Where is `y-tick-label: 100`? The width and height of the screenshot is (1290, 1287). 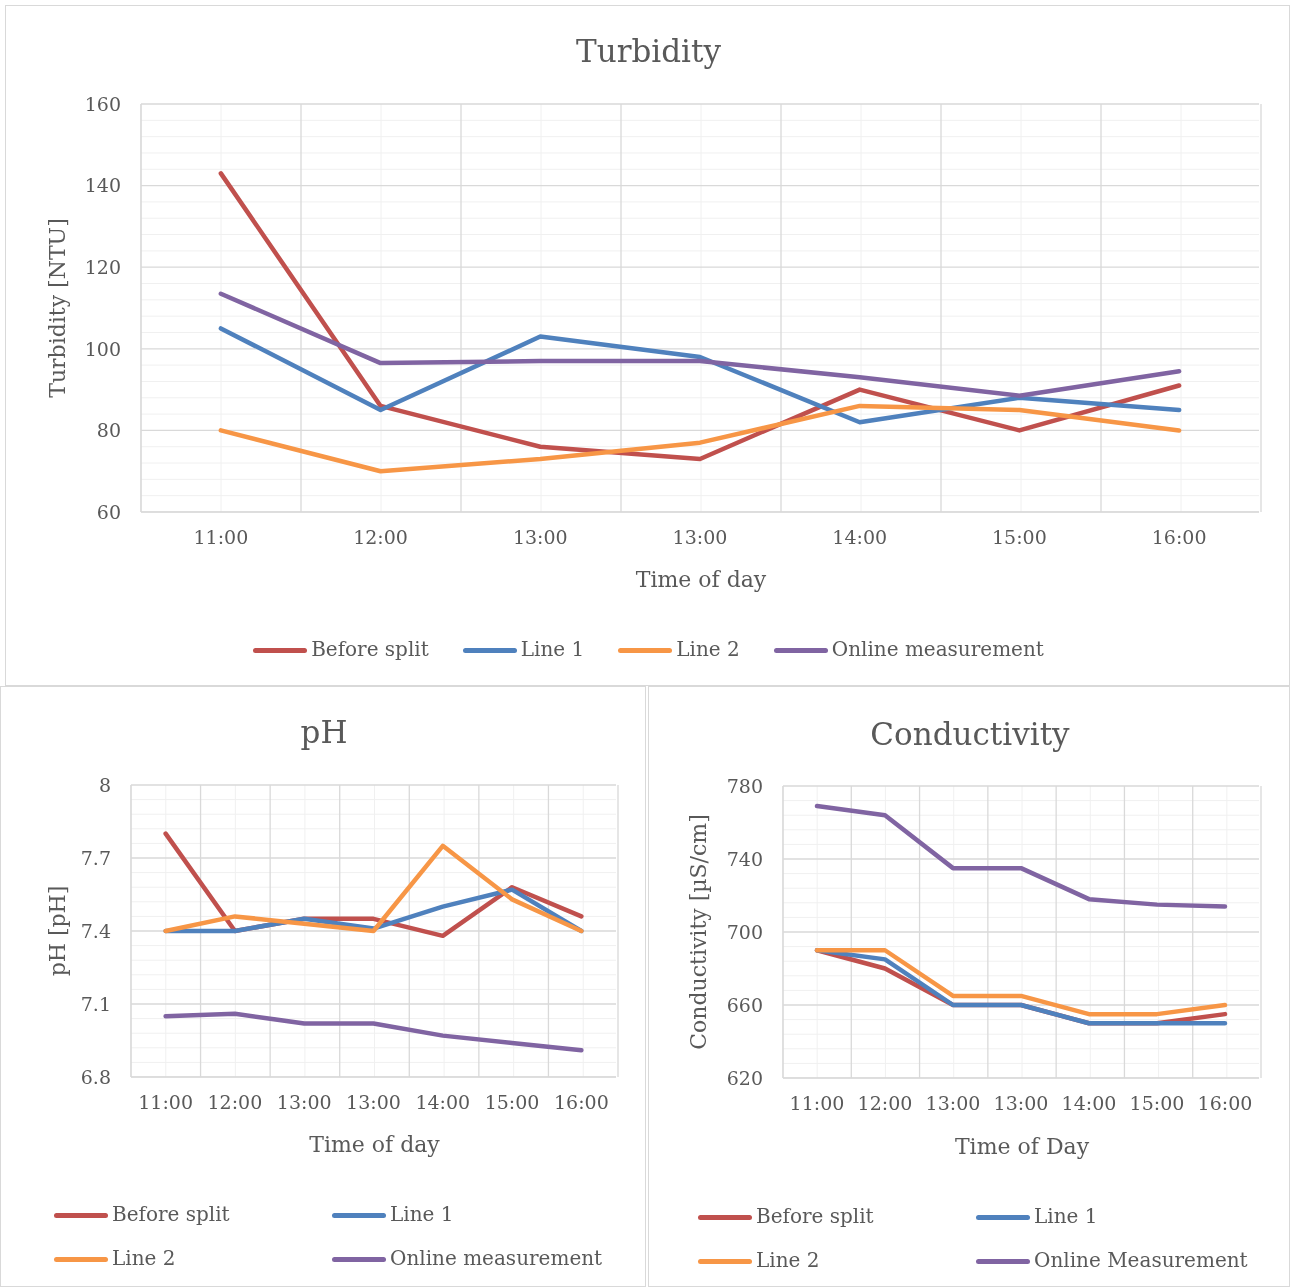
y-tick-label: 100 is located at coordinates (102, 348).